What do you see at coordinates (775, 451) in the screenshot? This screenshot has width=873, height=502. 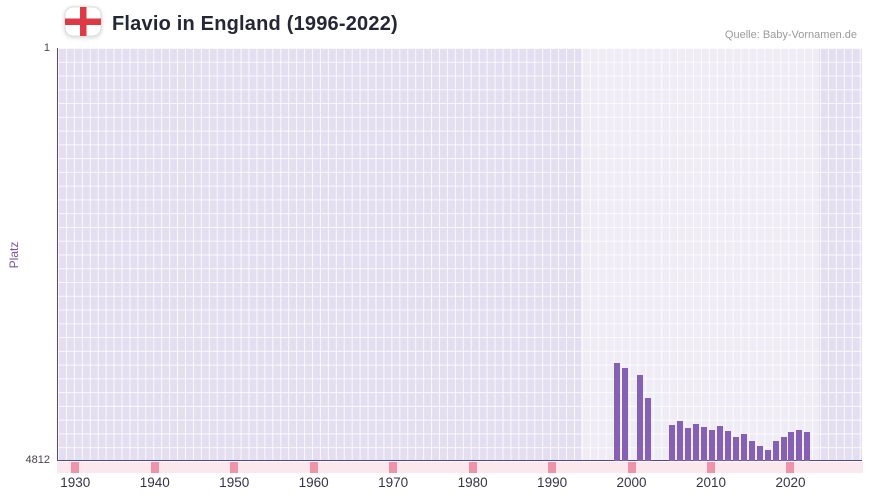 I see `bar-2018` at bounding box center [775, 451].